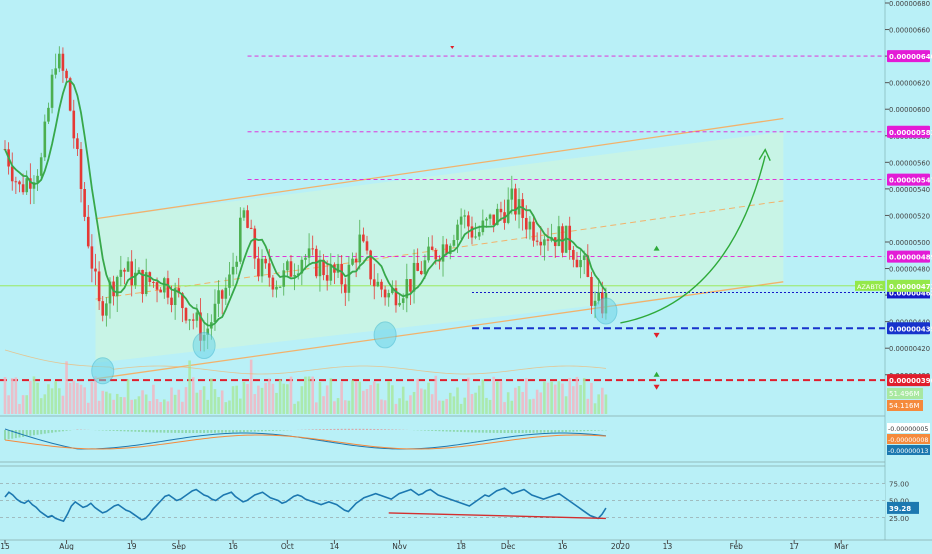 Image resolution: width=932 pixels, height=554 pixels. What do you see at coordinates (461, 546) in the screenshot?
I see `time-tick-label: 18` at bounding box center [461, 546].